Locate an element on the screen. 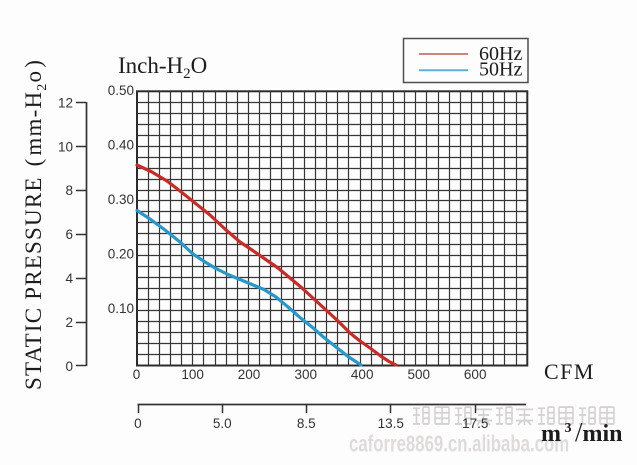 The width and height of the screenshot is (637, 465). svg-text: 60Hz is located at coordinates (500, 54).